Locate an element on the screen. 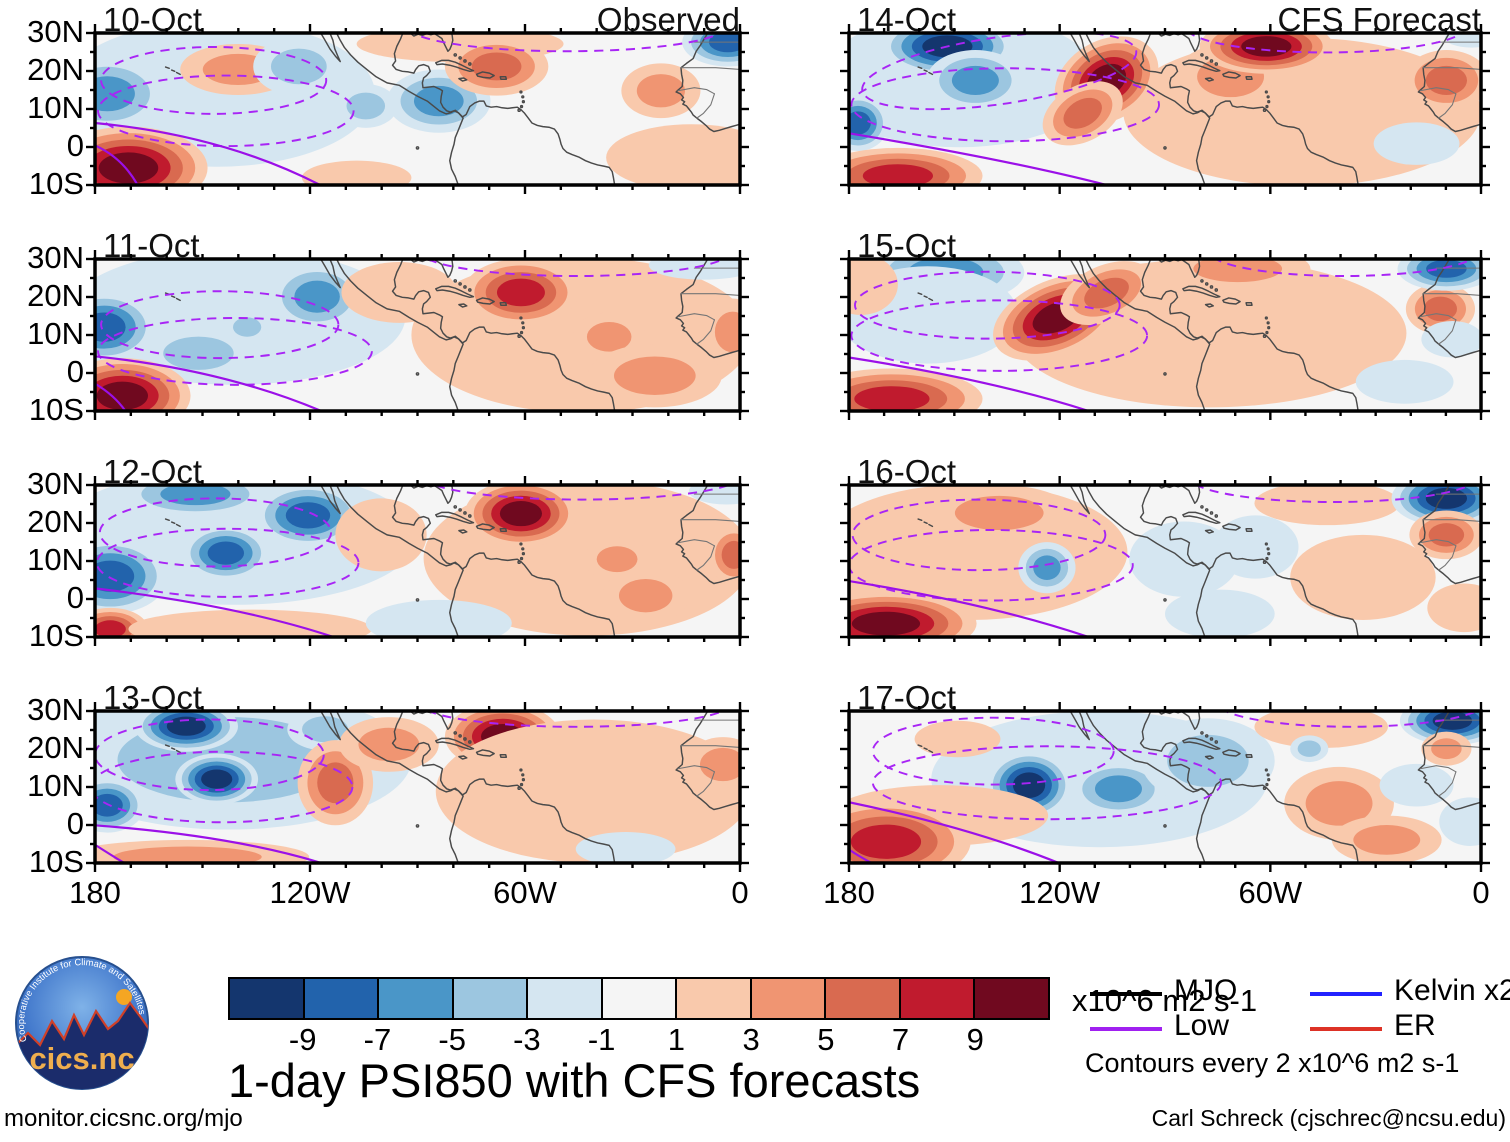  colorbar-tick-label: 5 is located at coordinates (826, 1039).